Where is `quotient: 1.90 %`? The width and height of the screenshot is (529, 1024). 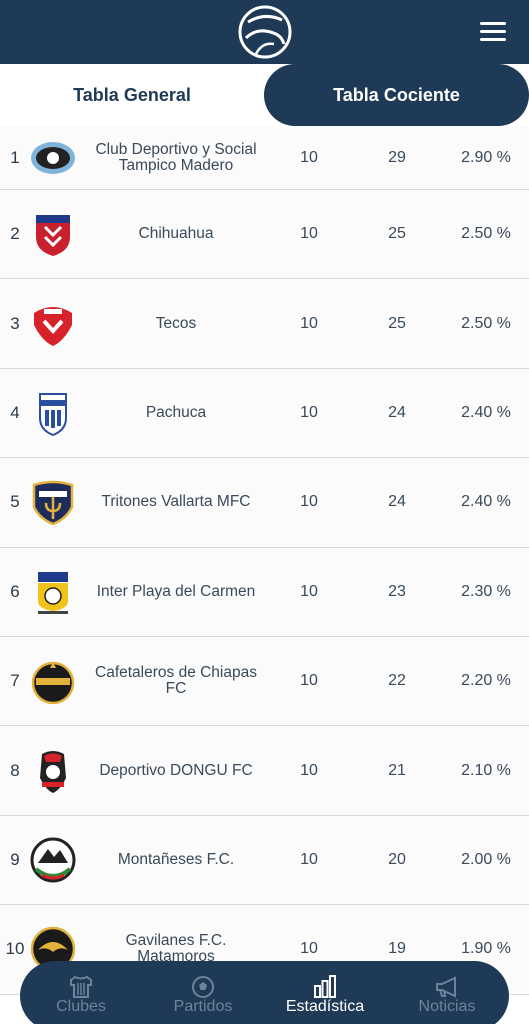 quotient: 1.90 % is located at coordinates (486, 949).